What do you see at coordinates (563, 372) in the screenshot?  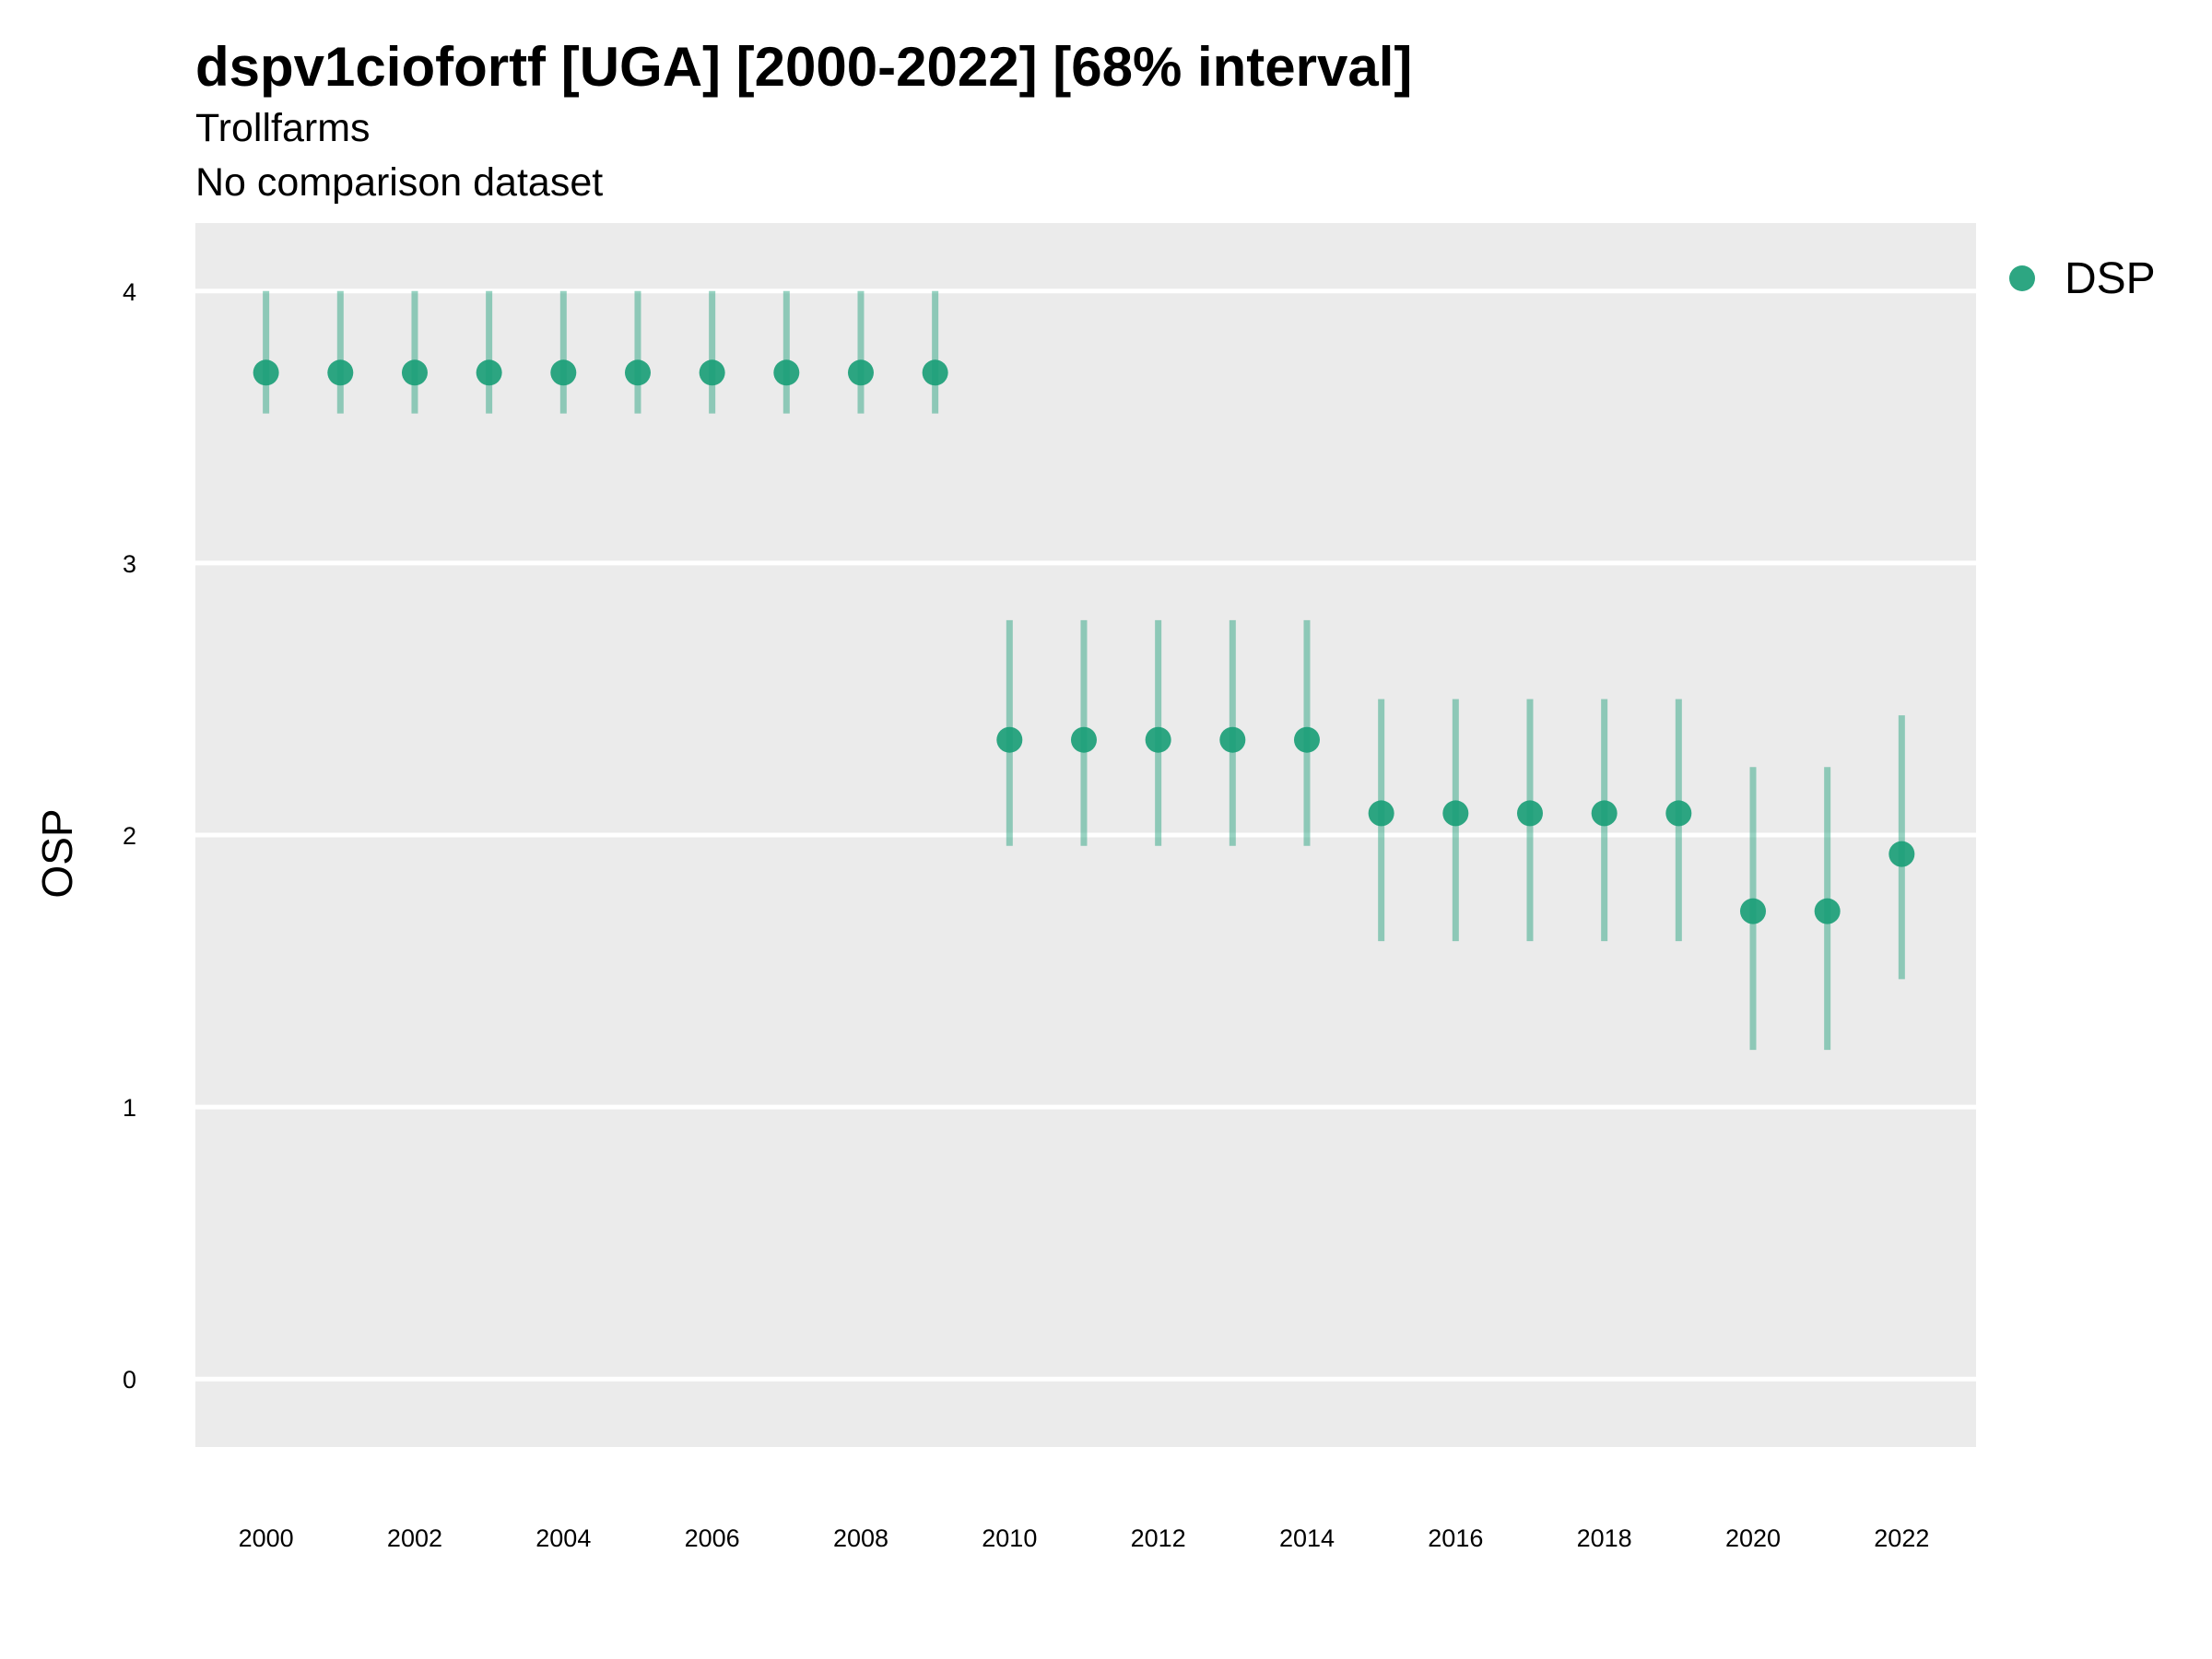 I see `point-dsp-2004` at bounding box center [563, 372].